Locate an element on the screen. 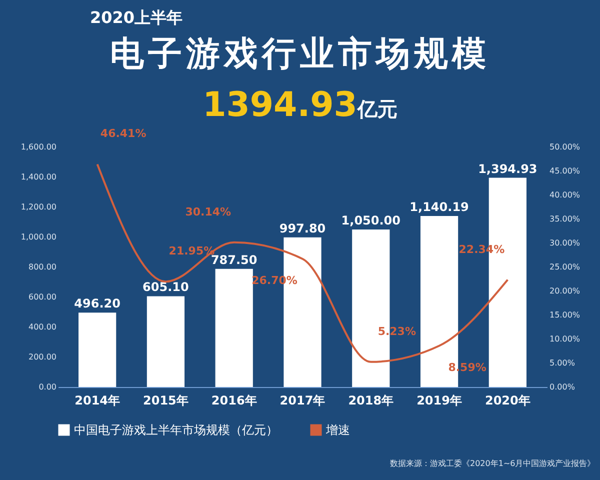 The image size is (600, 480). y2-tick-label: 50.00% is located at coordinates (565, 147).